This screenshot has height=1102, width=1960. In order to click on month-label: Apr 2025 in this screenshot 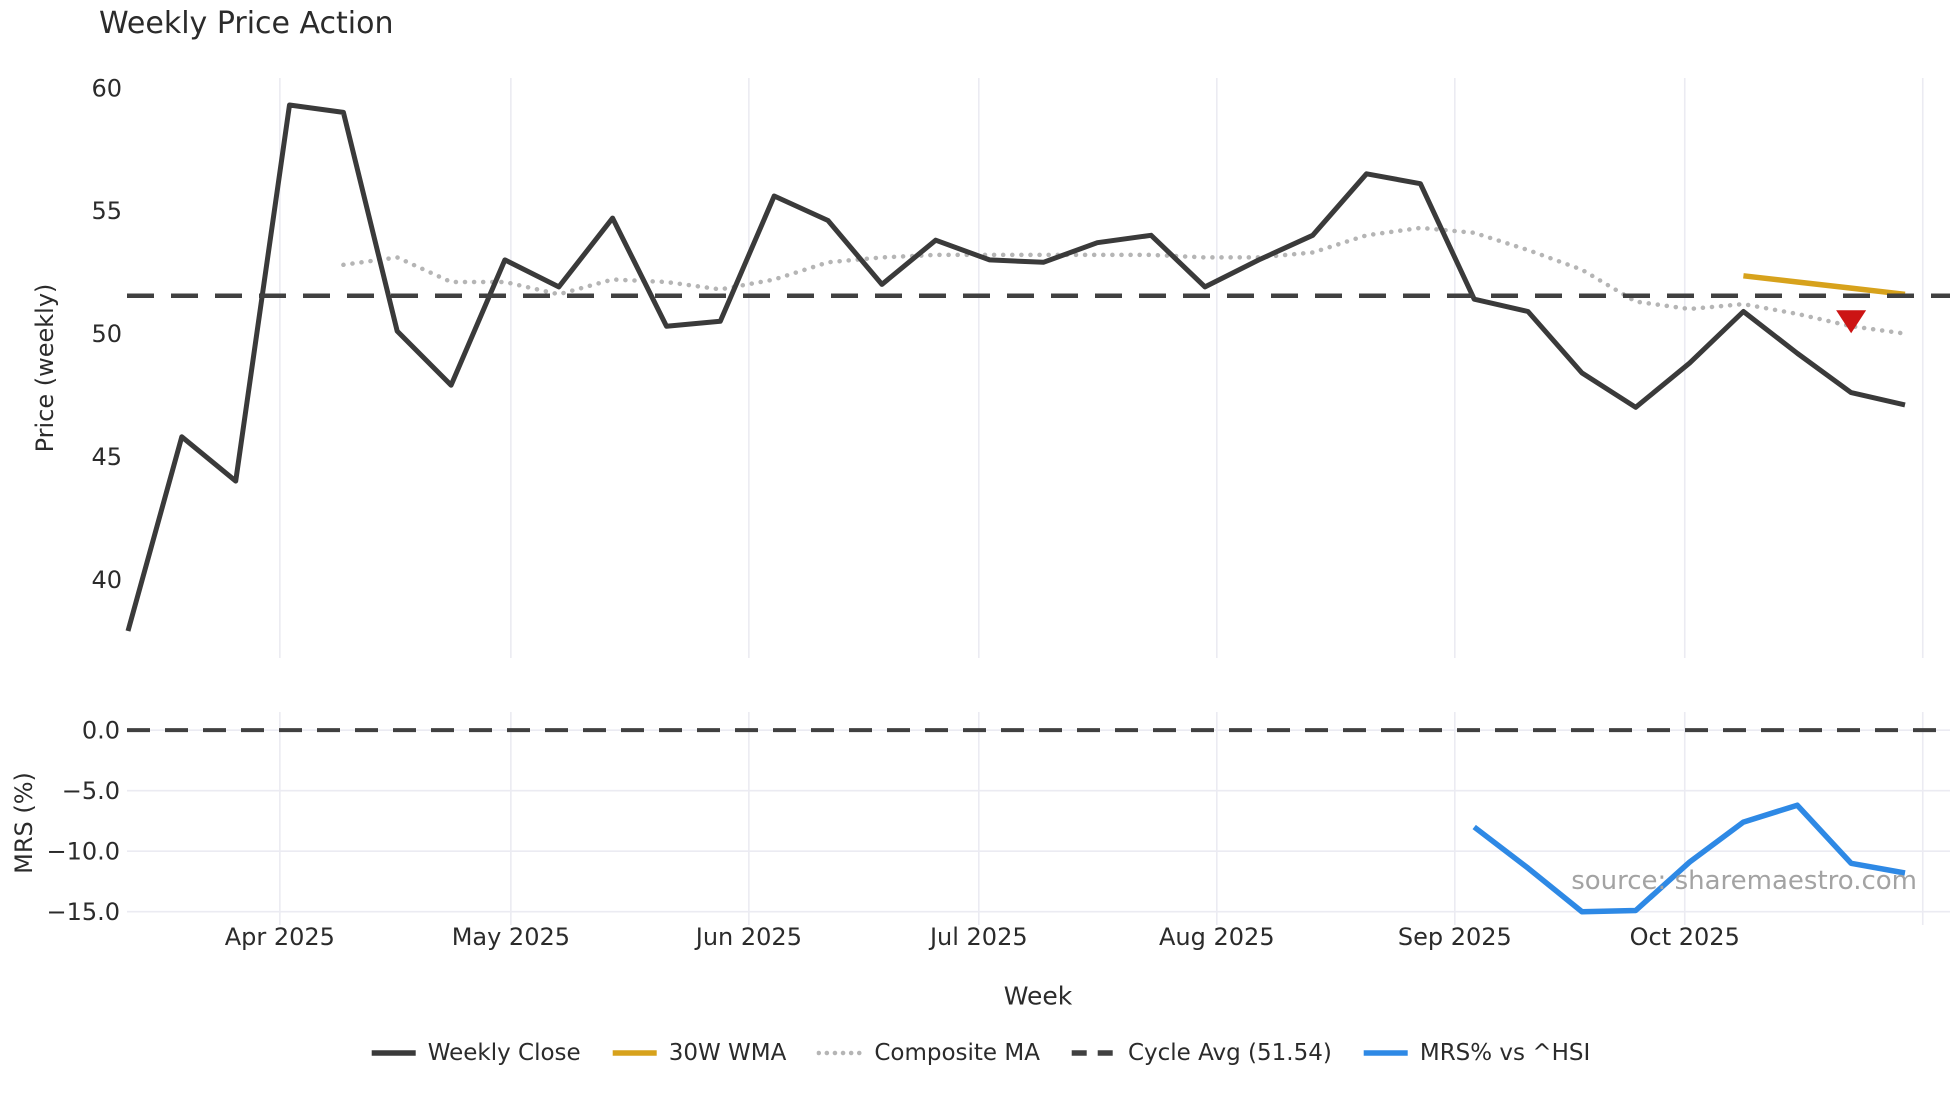, I will do `click(280, 937)`.